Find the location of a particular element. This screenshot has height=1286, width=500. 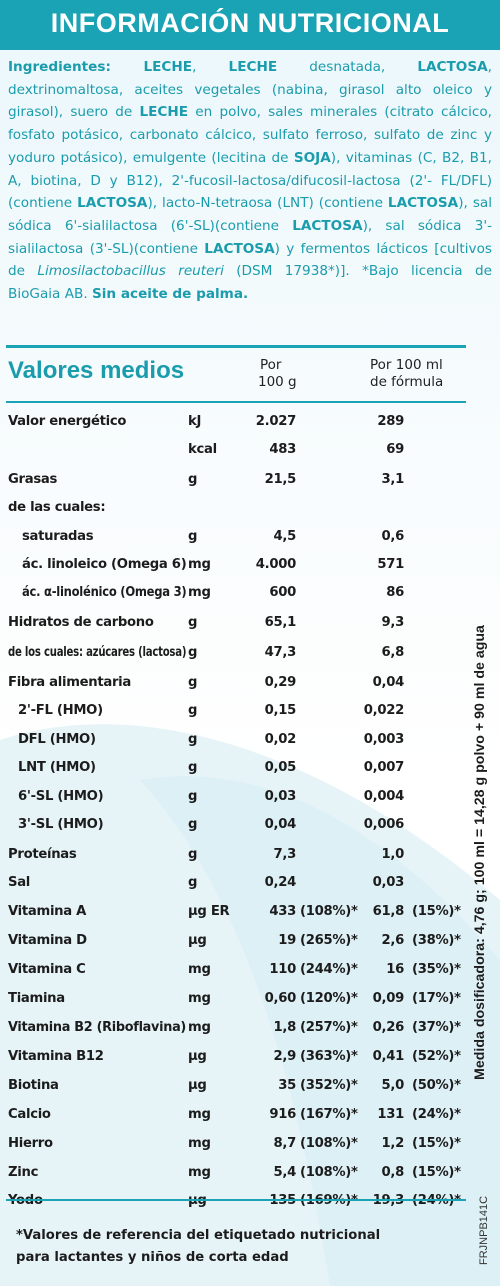

table-cell-v100: 7,3 is located at coordinates (285, 854).